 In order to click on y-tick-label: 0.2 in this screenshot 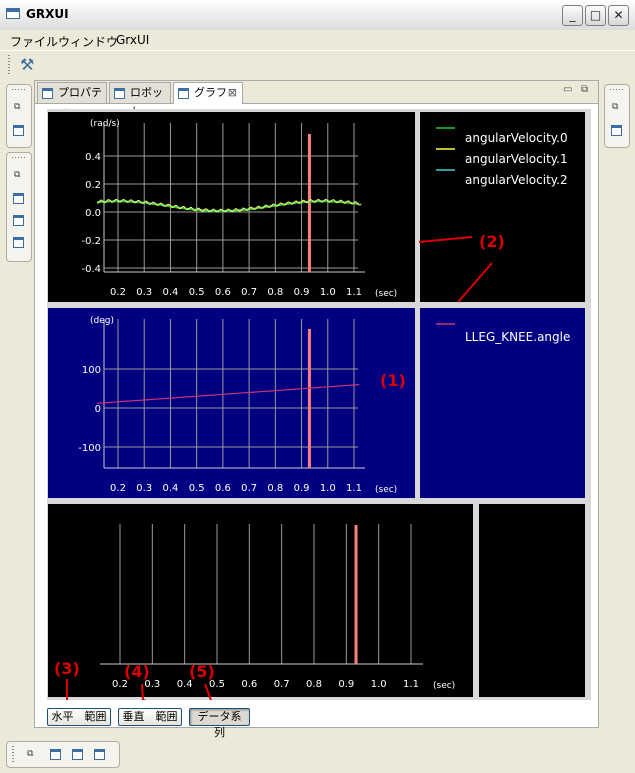, I will do `click(93, 185)`.